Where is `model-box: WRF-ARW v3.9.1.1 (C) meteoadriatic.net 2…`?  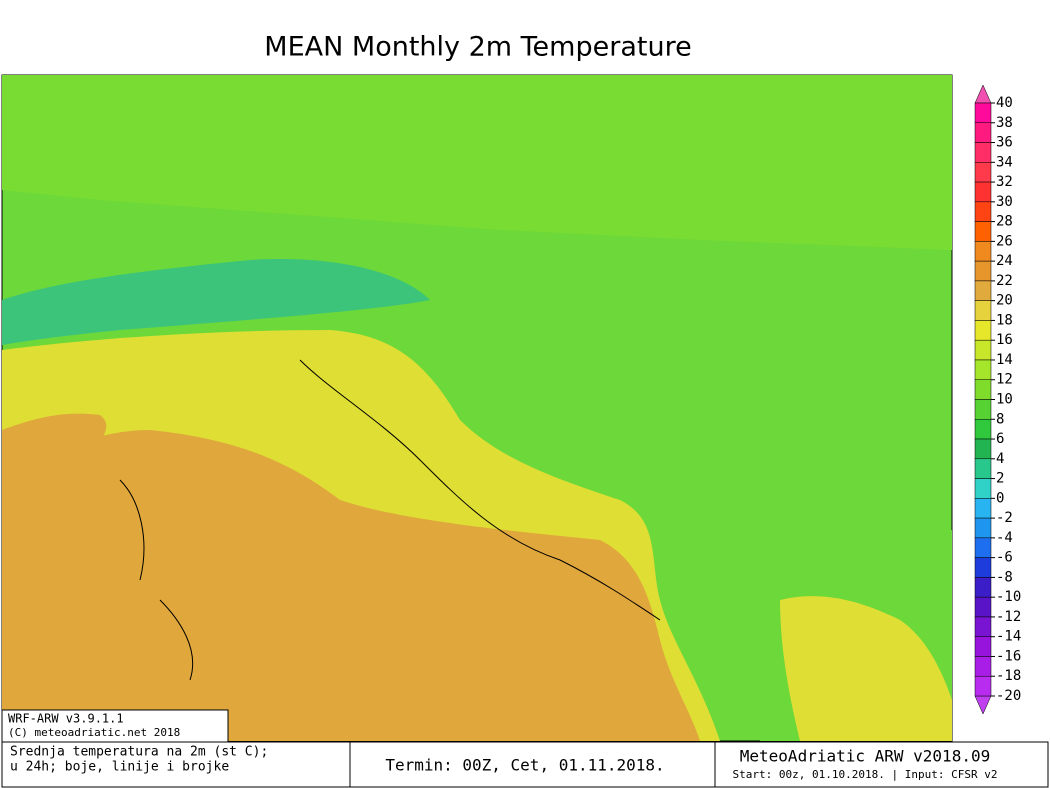 model-box: WRF-ARW v3.9.1.1 (C) meteoadriatic.net 2… is located at coordinates (115, 726).